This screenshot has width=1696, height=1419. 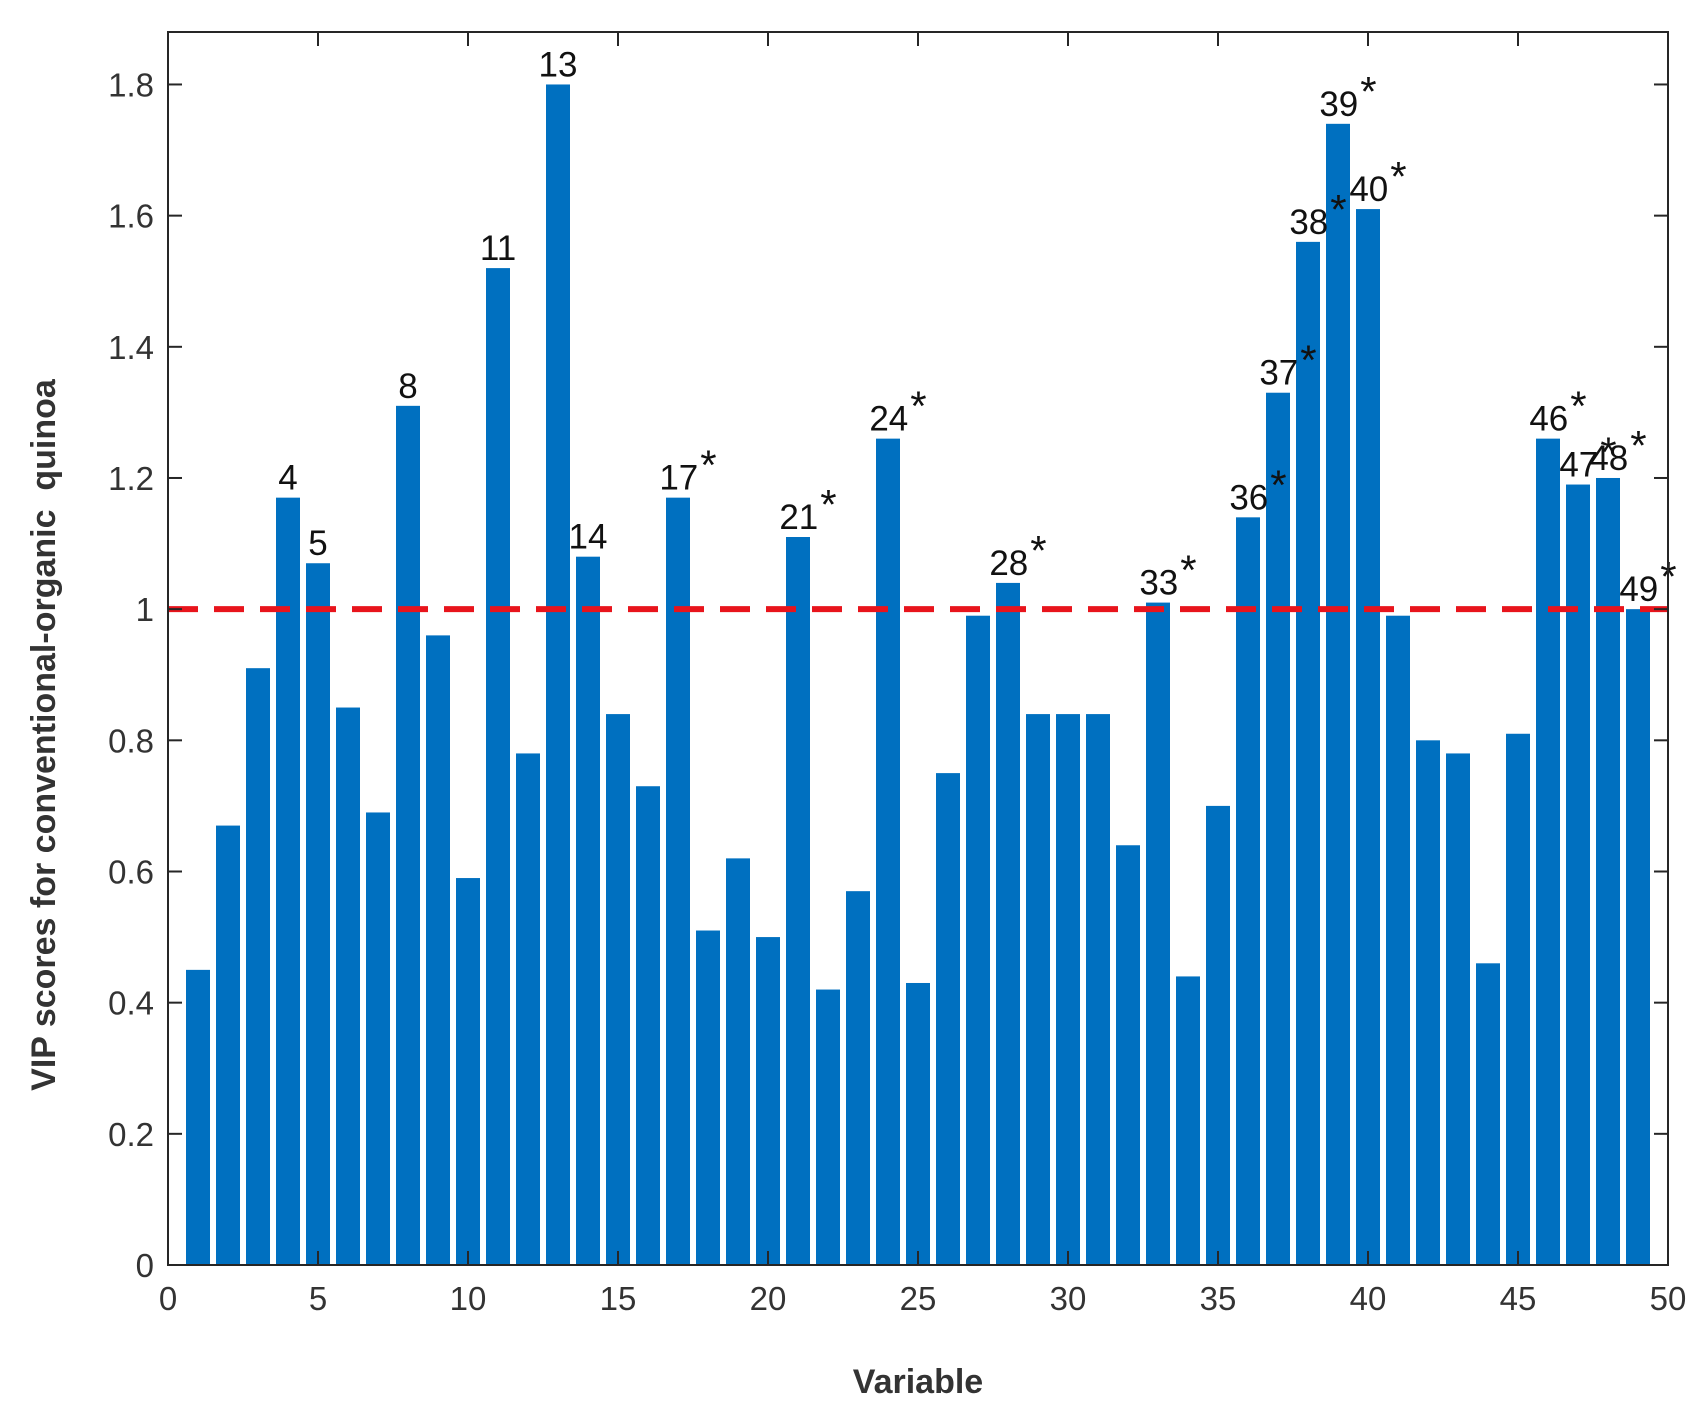 What do you see at coordinates (1158, 583) in the screenshot?
I see `bar-label-number: 33` at bounding box center [1158, 583].